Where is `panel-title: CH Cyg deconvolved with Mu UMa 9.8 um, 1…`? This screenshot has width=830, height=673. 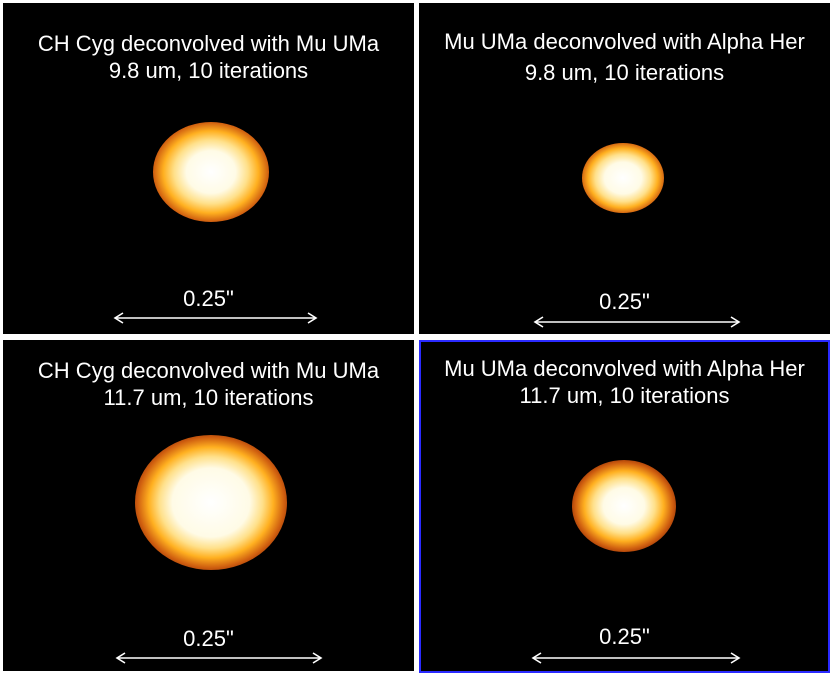
panel-title: CH Cyg deconvolved with Mu UMa 9.8 um, 1… is located at coordinates (208, 57).